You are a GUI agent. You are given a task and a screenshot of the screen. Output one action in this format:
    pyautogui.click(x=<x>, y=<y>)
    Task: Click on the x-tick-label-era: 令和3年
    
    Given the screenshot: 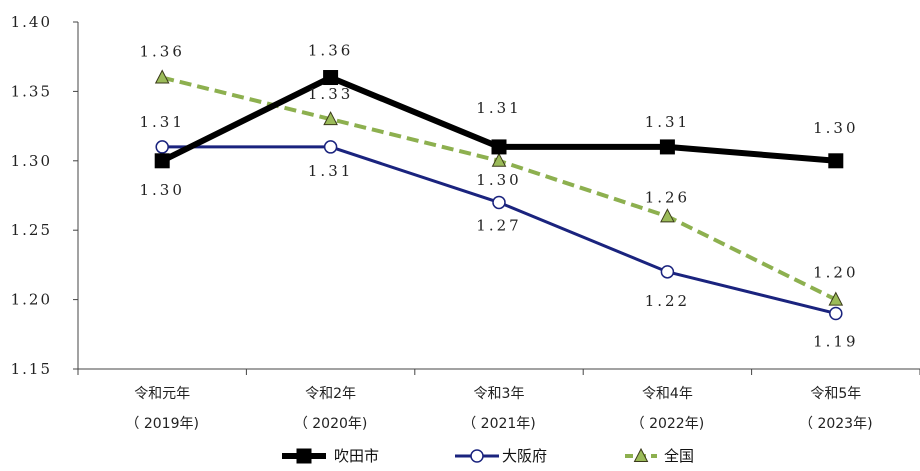 What is the action you would take?
    pyautogui.click(x=499, y=394)
    